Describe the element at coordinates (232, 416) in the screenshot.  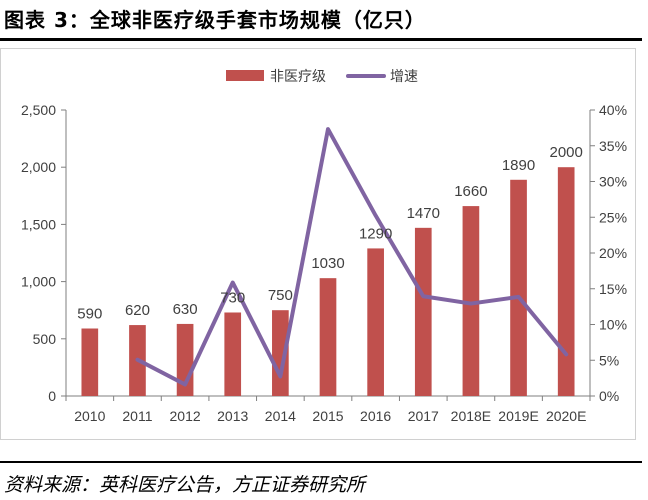
I see `x-axis-tick-label: 2013` at that location.